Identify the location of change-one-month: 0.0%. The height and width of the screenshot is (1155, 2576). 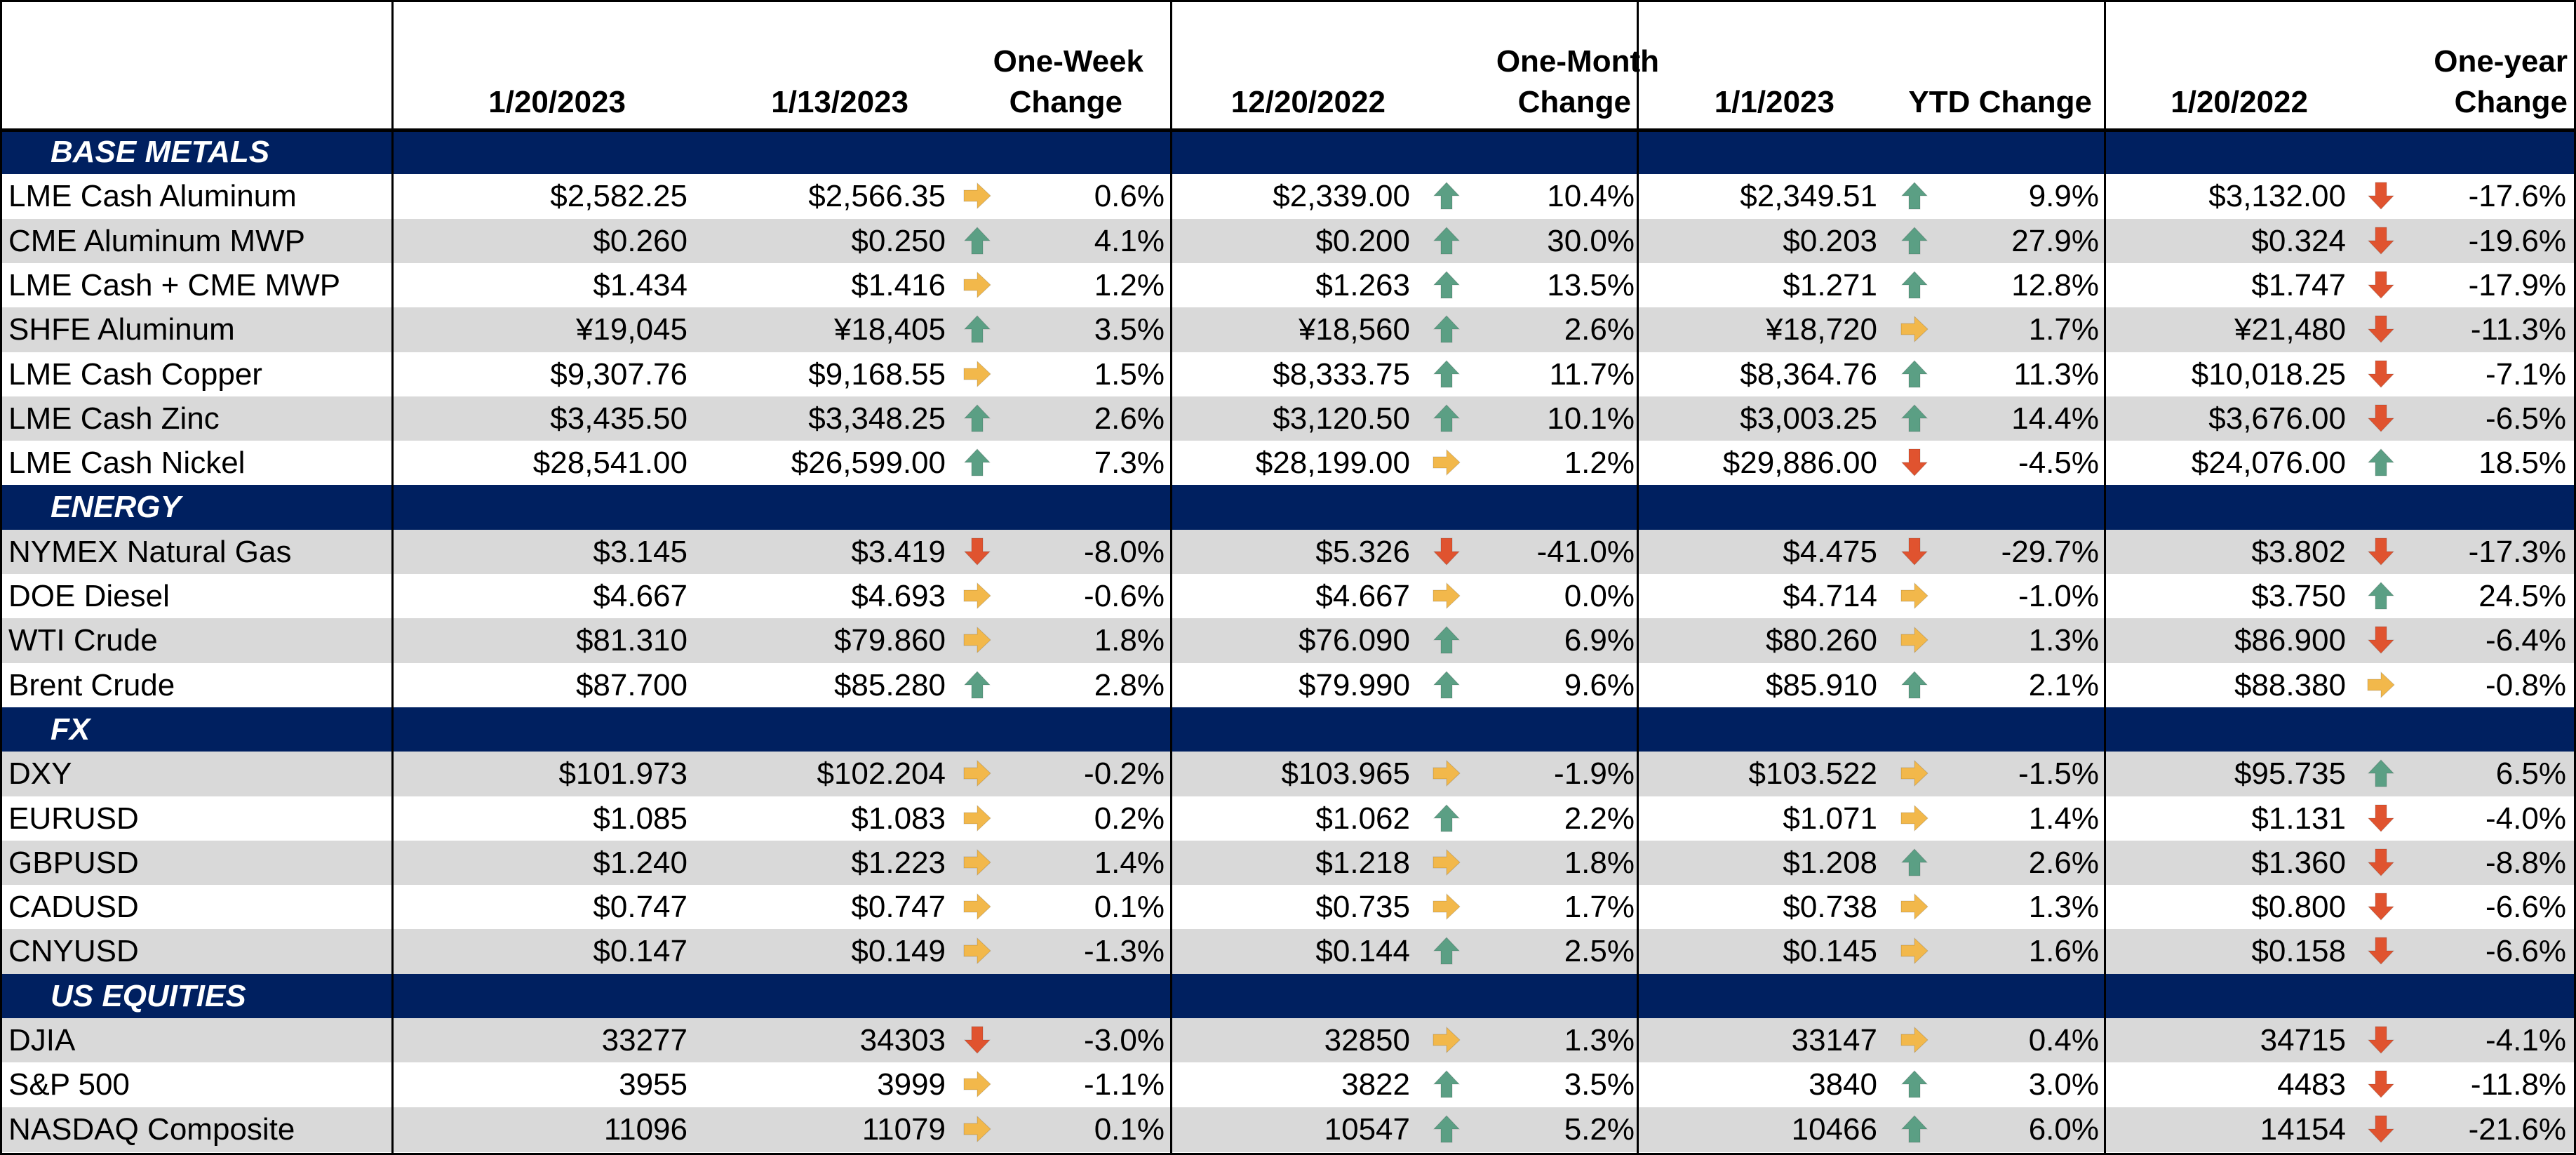
(1600, 596).